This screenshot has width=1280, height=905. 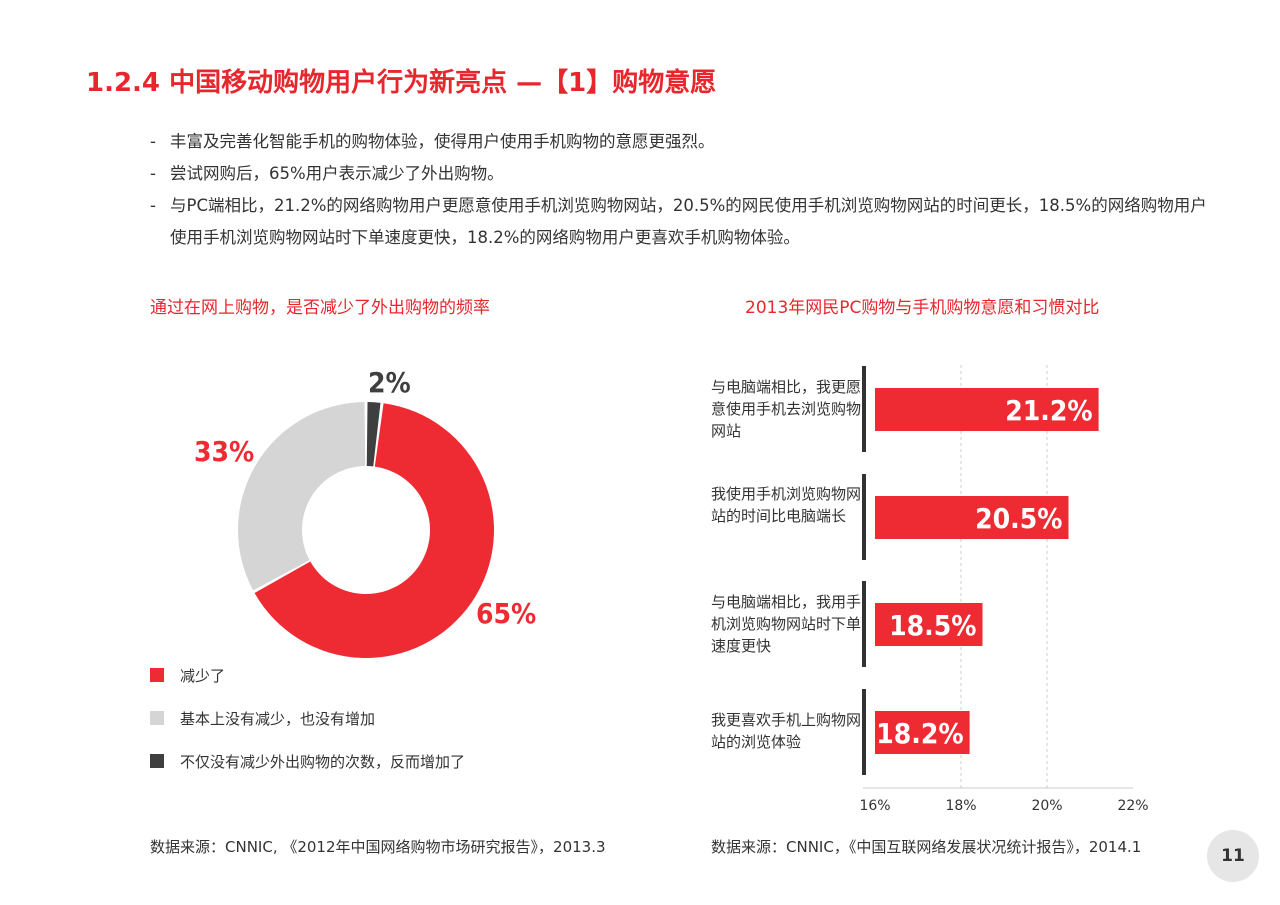 I want to click on bullet-text: 丰富及完善化智能手机的购物体验，使得用户使用手机购物的意愿更强烈。, so click(x=442, y=141).